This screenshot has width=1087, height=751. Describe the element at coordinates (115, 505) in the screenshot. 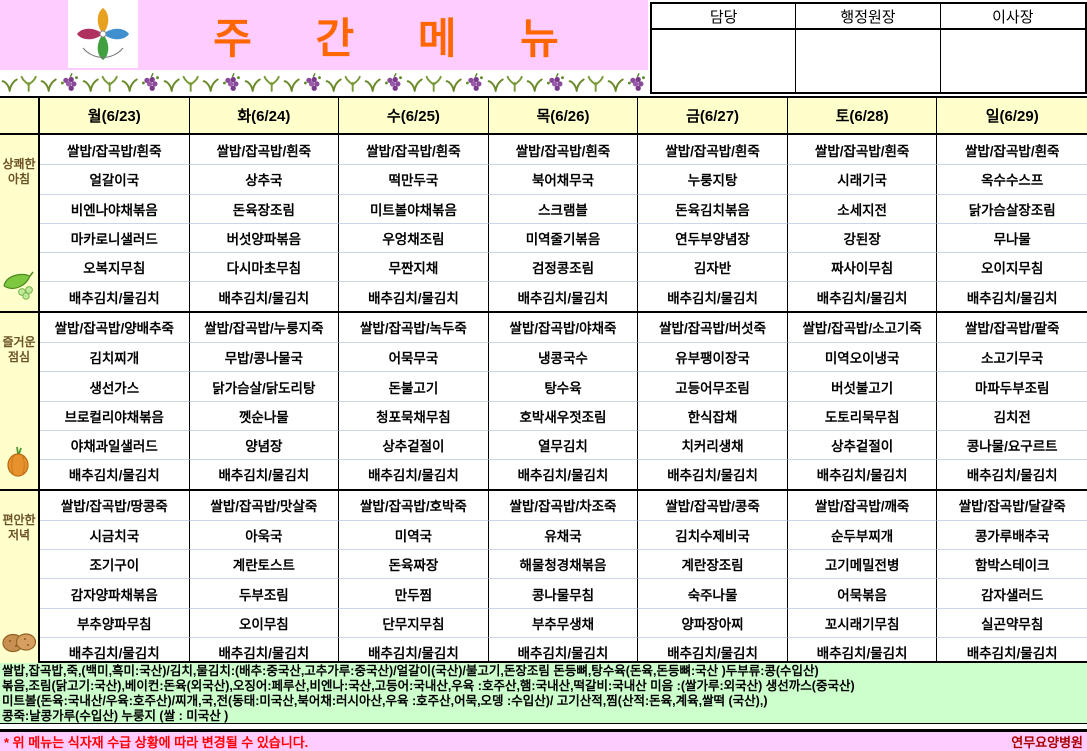

I see `menu-cell: 쌀밥/잡곡밥/땅콩죽` at that location.